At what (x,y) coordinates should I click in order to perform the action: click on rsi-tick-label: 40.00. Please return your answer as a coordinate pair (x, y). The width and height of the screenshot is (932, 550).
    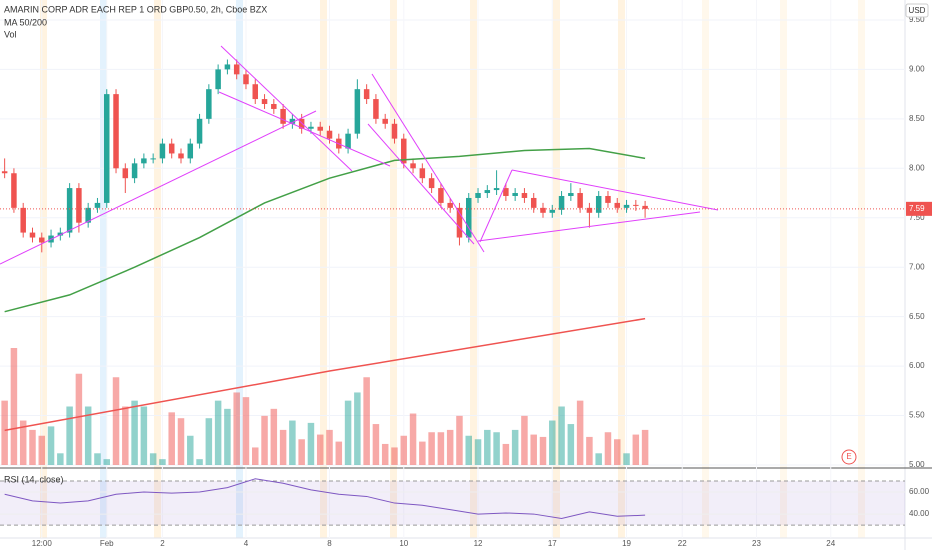
    Looking at the image, I should click on (919, 513).